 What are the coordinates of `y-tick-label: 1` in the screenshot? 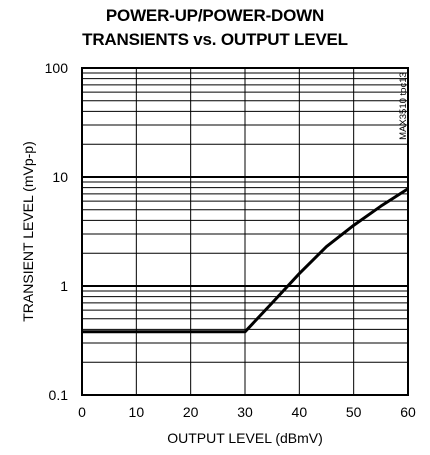 It's located at (64, 286).